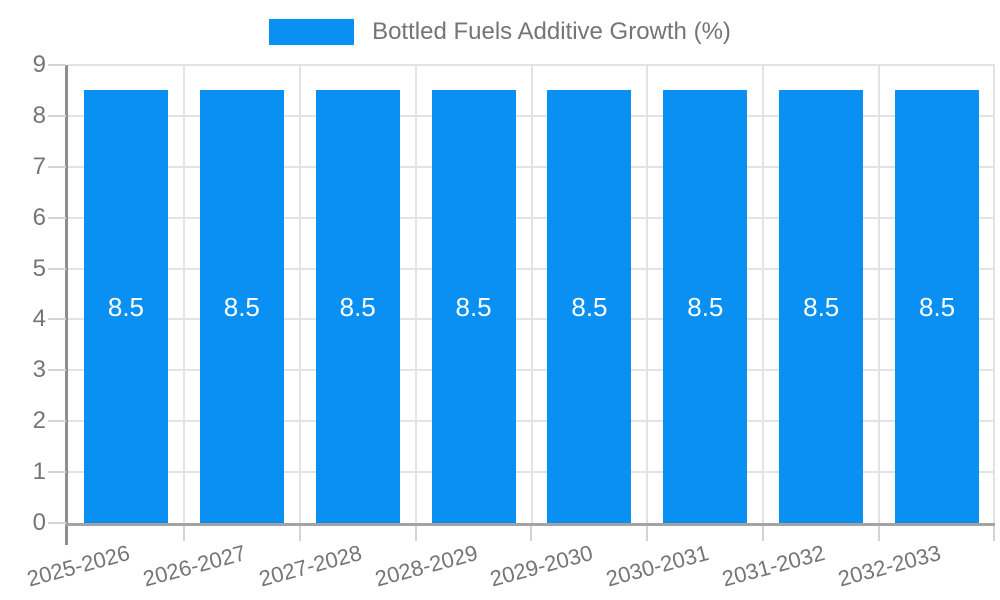 The image size is (1000, 600). What do you see at coordinates (39, 268) in the screenshot?
I see `y-axis-label: 5` at bounding box center [39, 268].